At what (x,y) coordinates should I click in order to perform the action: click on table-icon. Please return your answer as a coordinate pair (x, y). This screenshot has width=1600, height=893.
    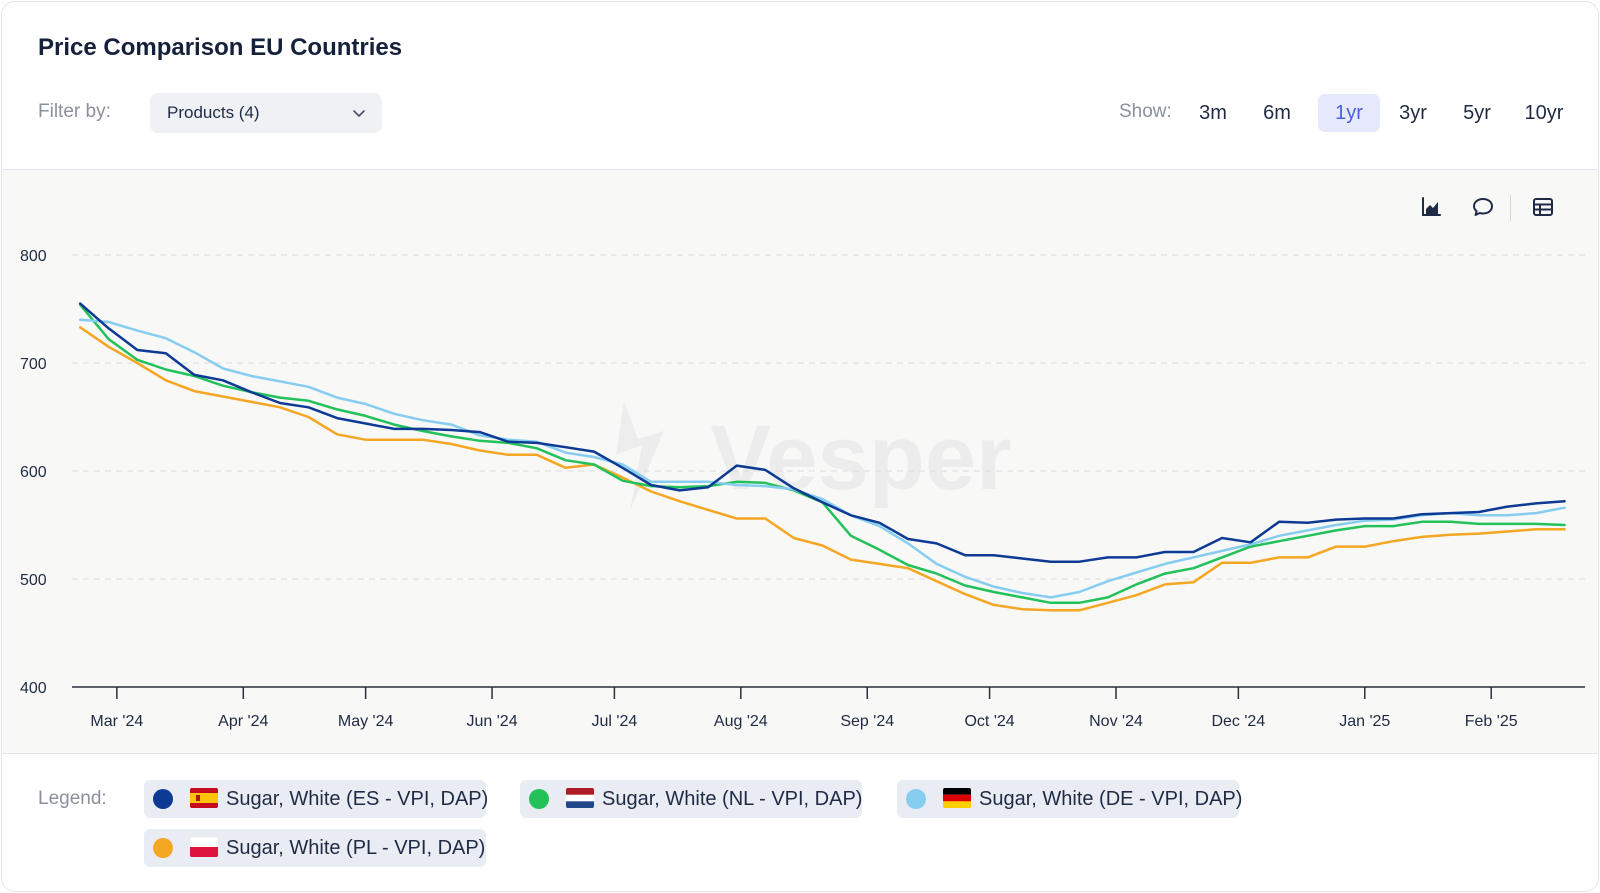
    Looking at the image, I should click on (1543, 207).